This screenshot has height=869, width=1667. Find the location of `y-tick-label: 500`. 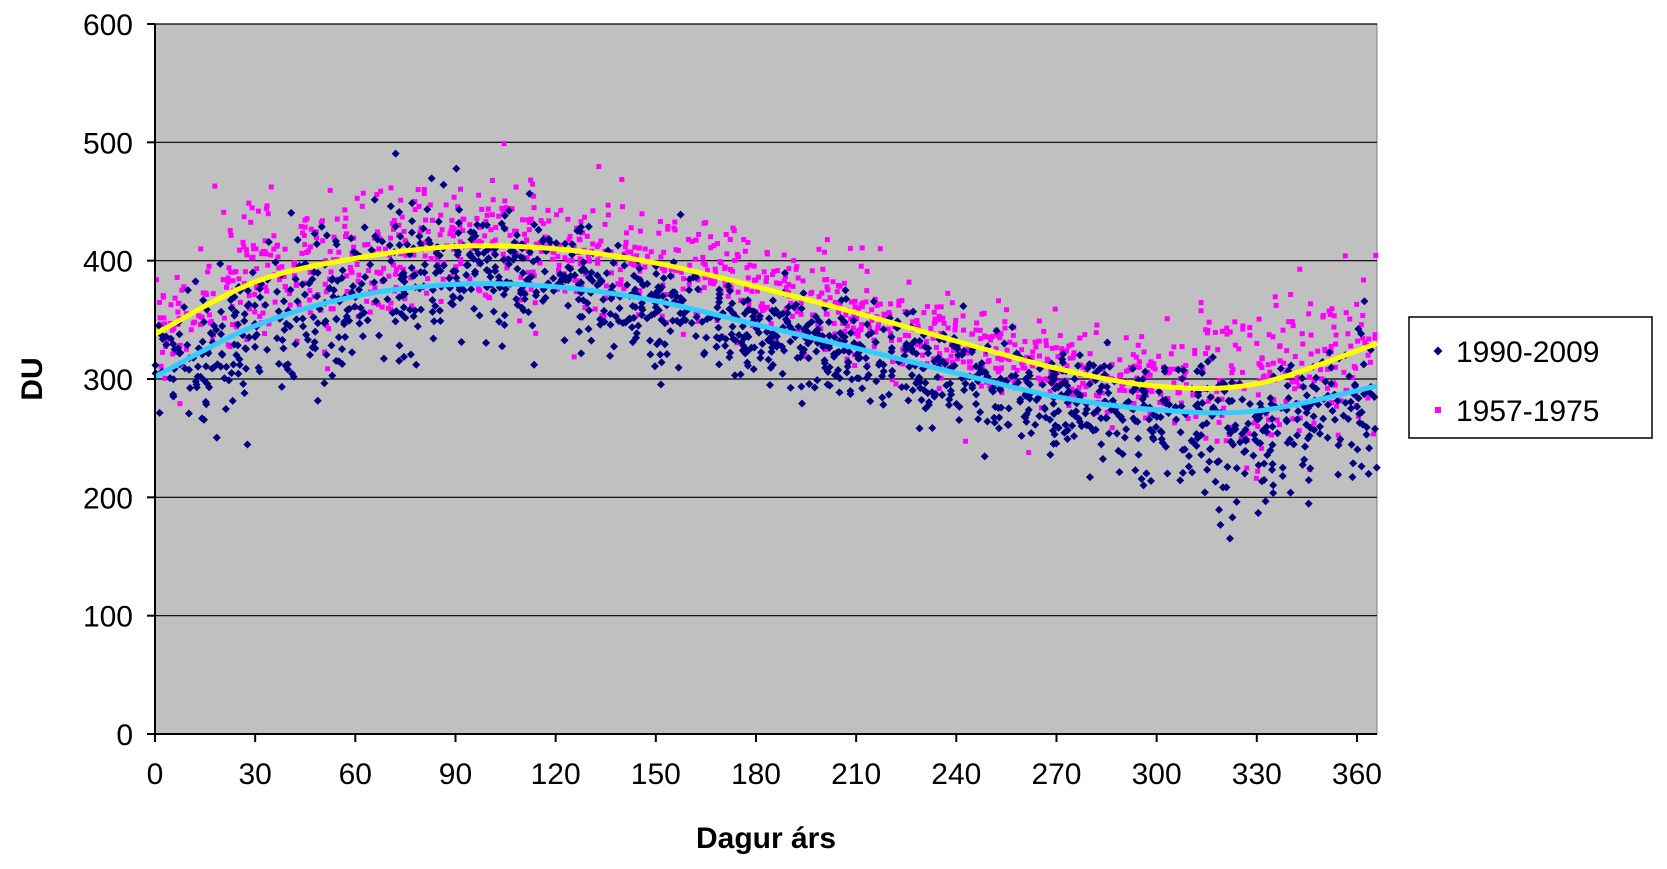

y-tick-label: 500 is located at coordinates (108, 143).